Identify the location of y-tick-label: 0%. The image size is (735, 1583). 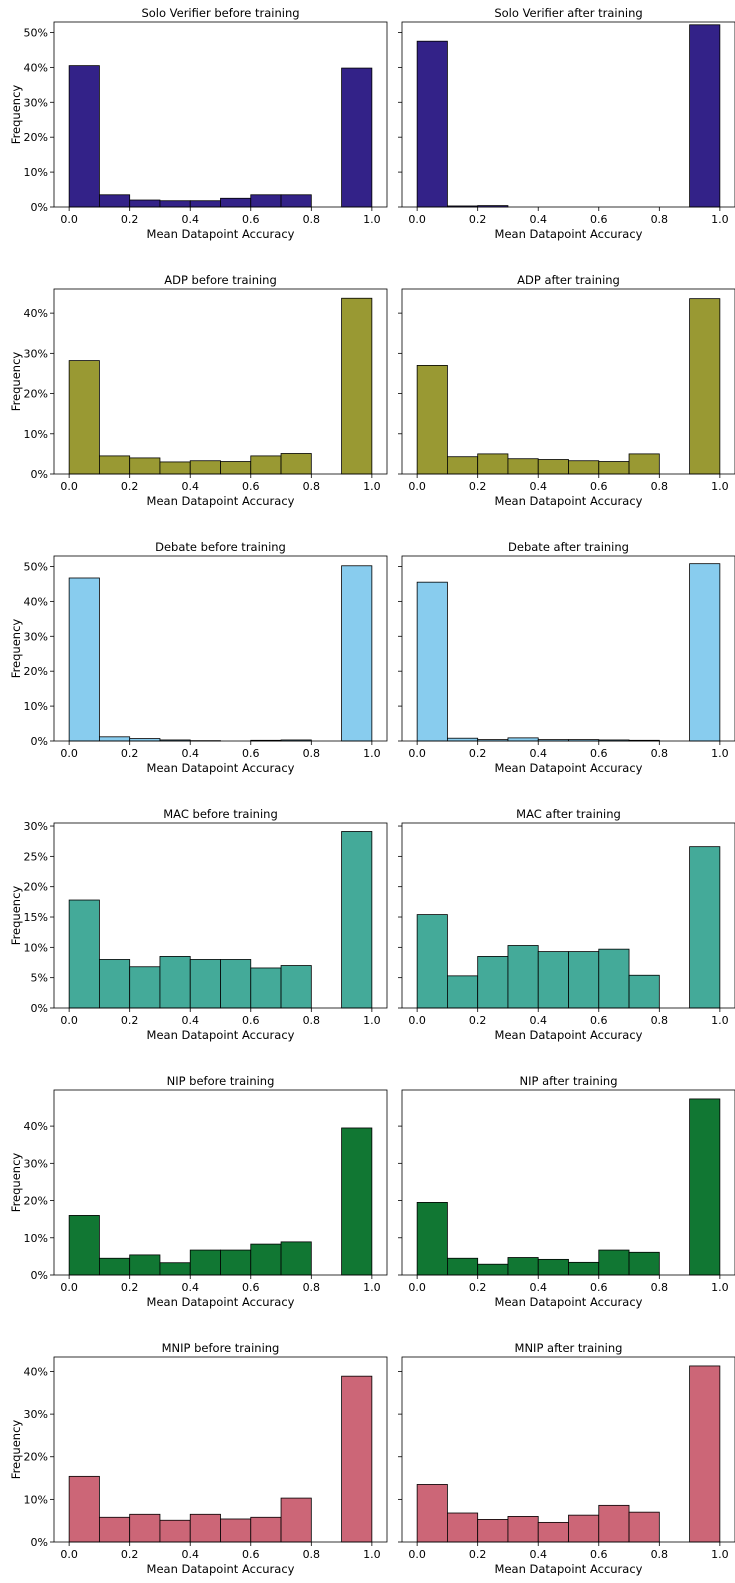
(39, 741).